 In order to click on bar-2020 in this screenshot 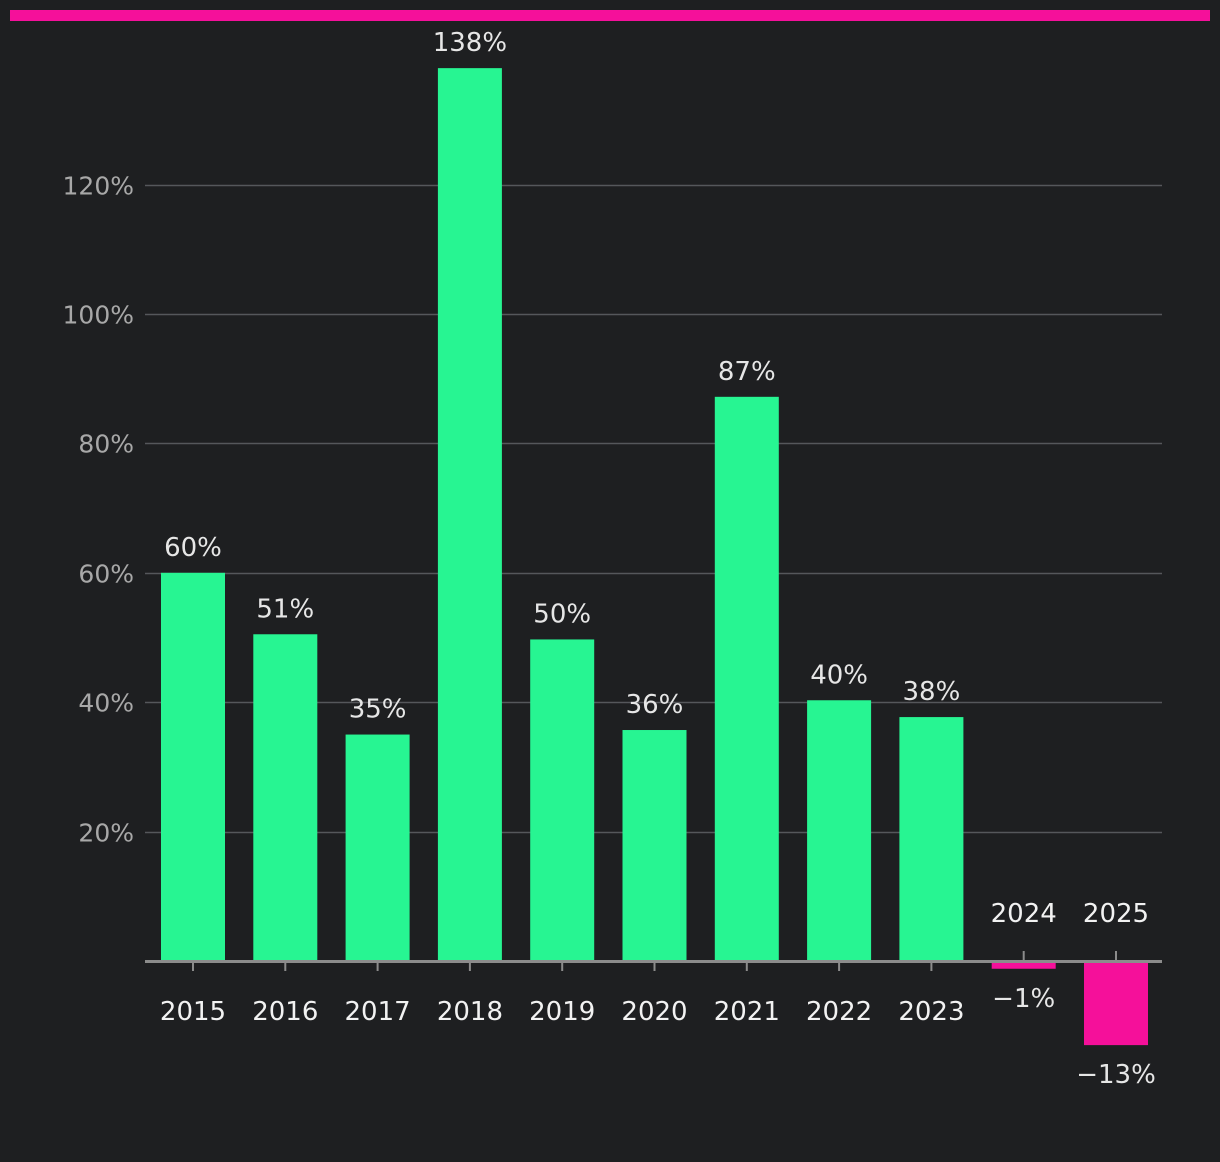, I will do `click(654, 845)`.